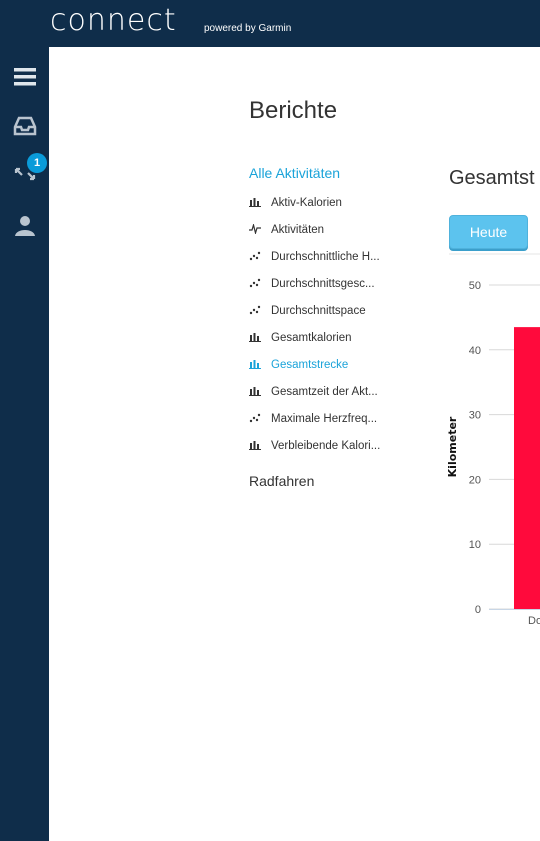 The height and width of the screenshot is (841, 540). What do you see at coordinates (475, 286) in the screenshot?
I see `y-tick-label: 50` at bounding box center [475, 286].